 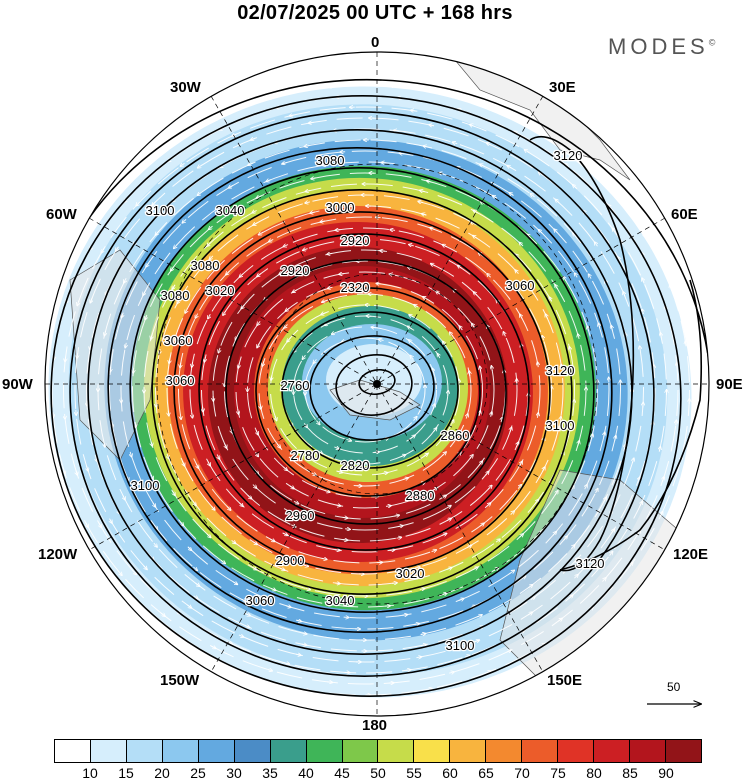 I want to click on contour-label: 3040, so click(x=340, y=600).